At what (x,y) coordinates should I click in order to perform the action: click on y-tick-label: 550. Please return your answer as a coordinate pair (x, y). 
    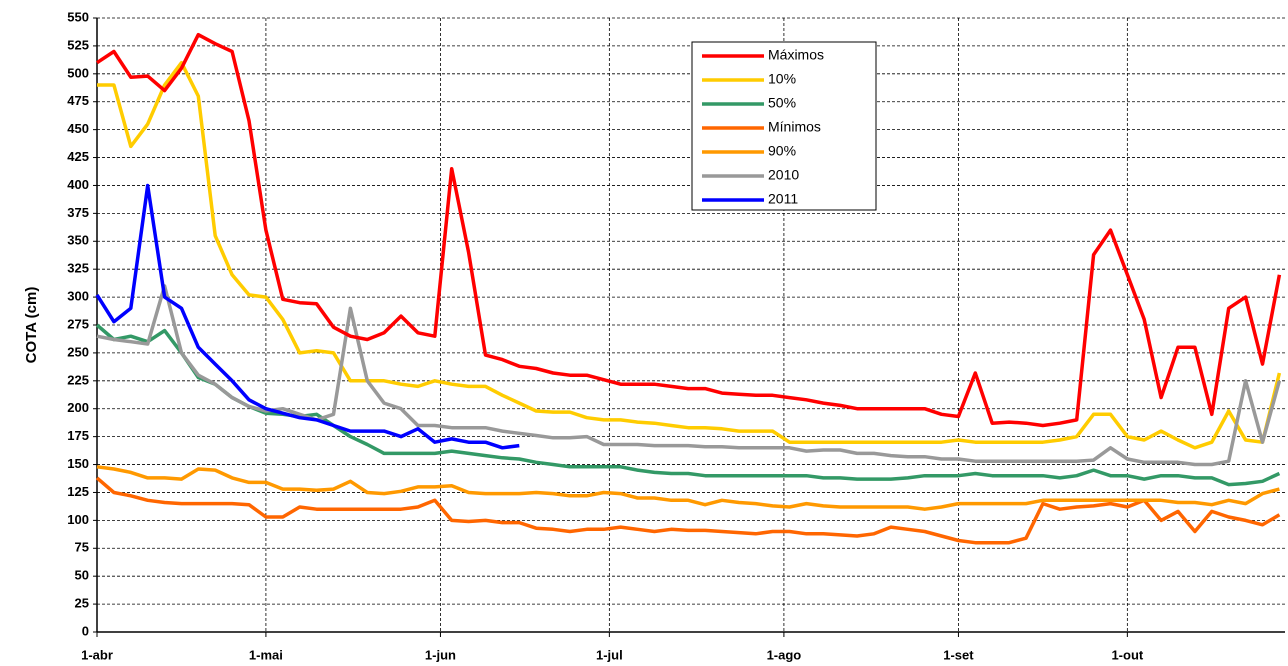
    Looking at the image, I should click on (78, 16).